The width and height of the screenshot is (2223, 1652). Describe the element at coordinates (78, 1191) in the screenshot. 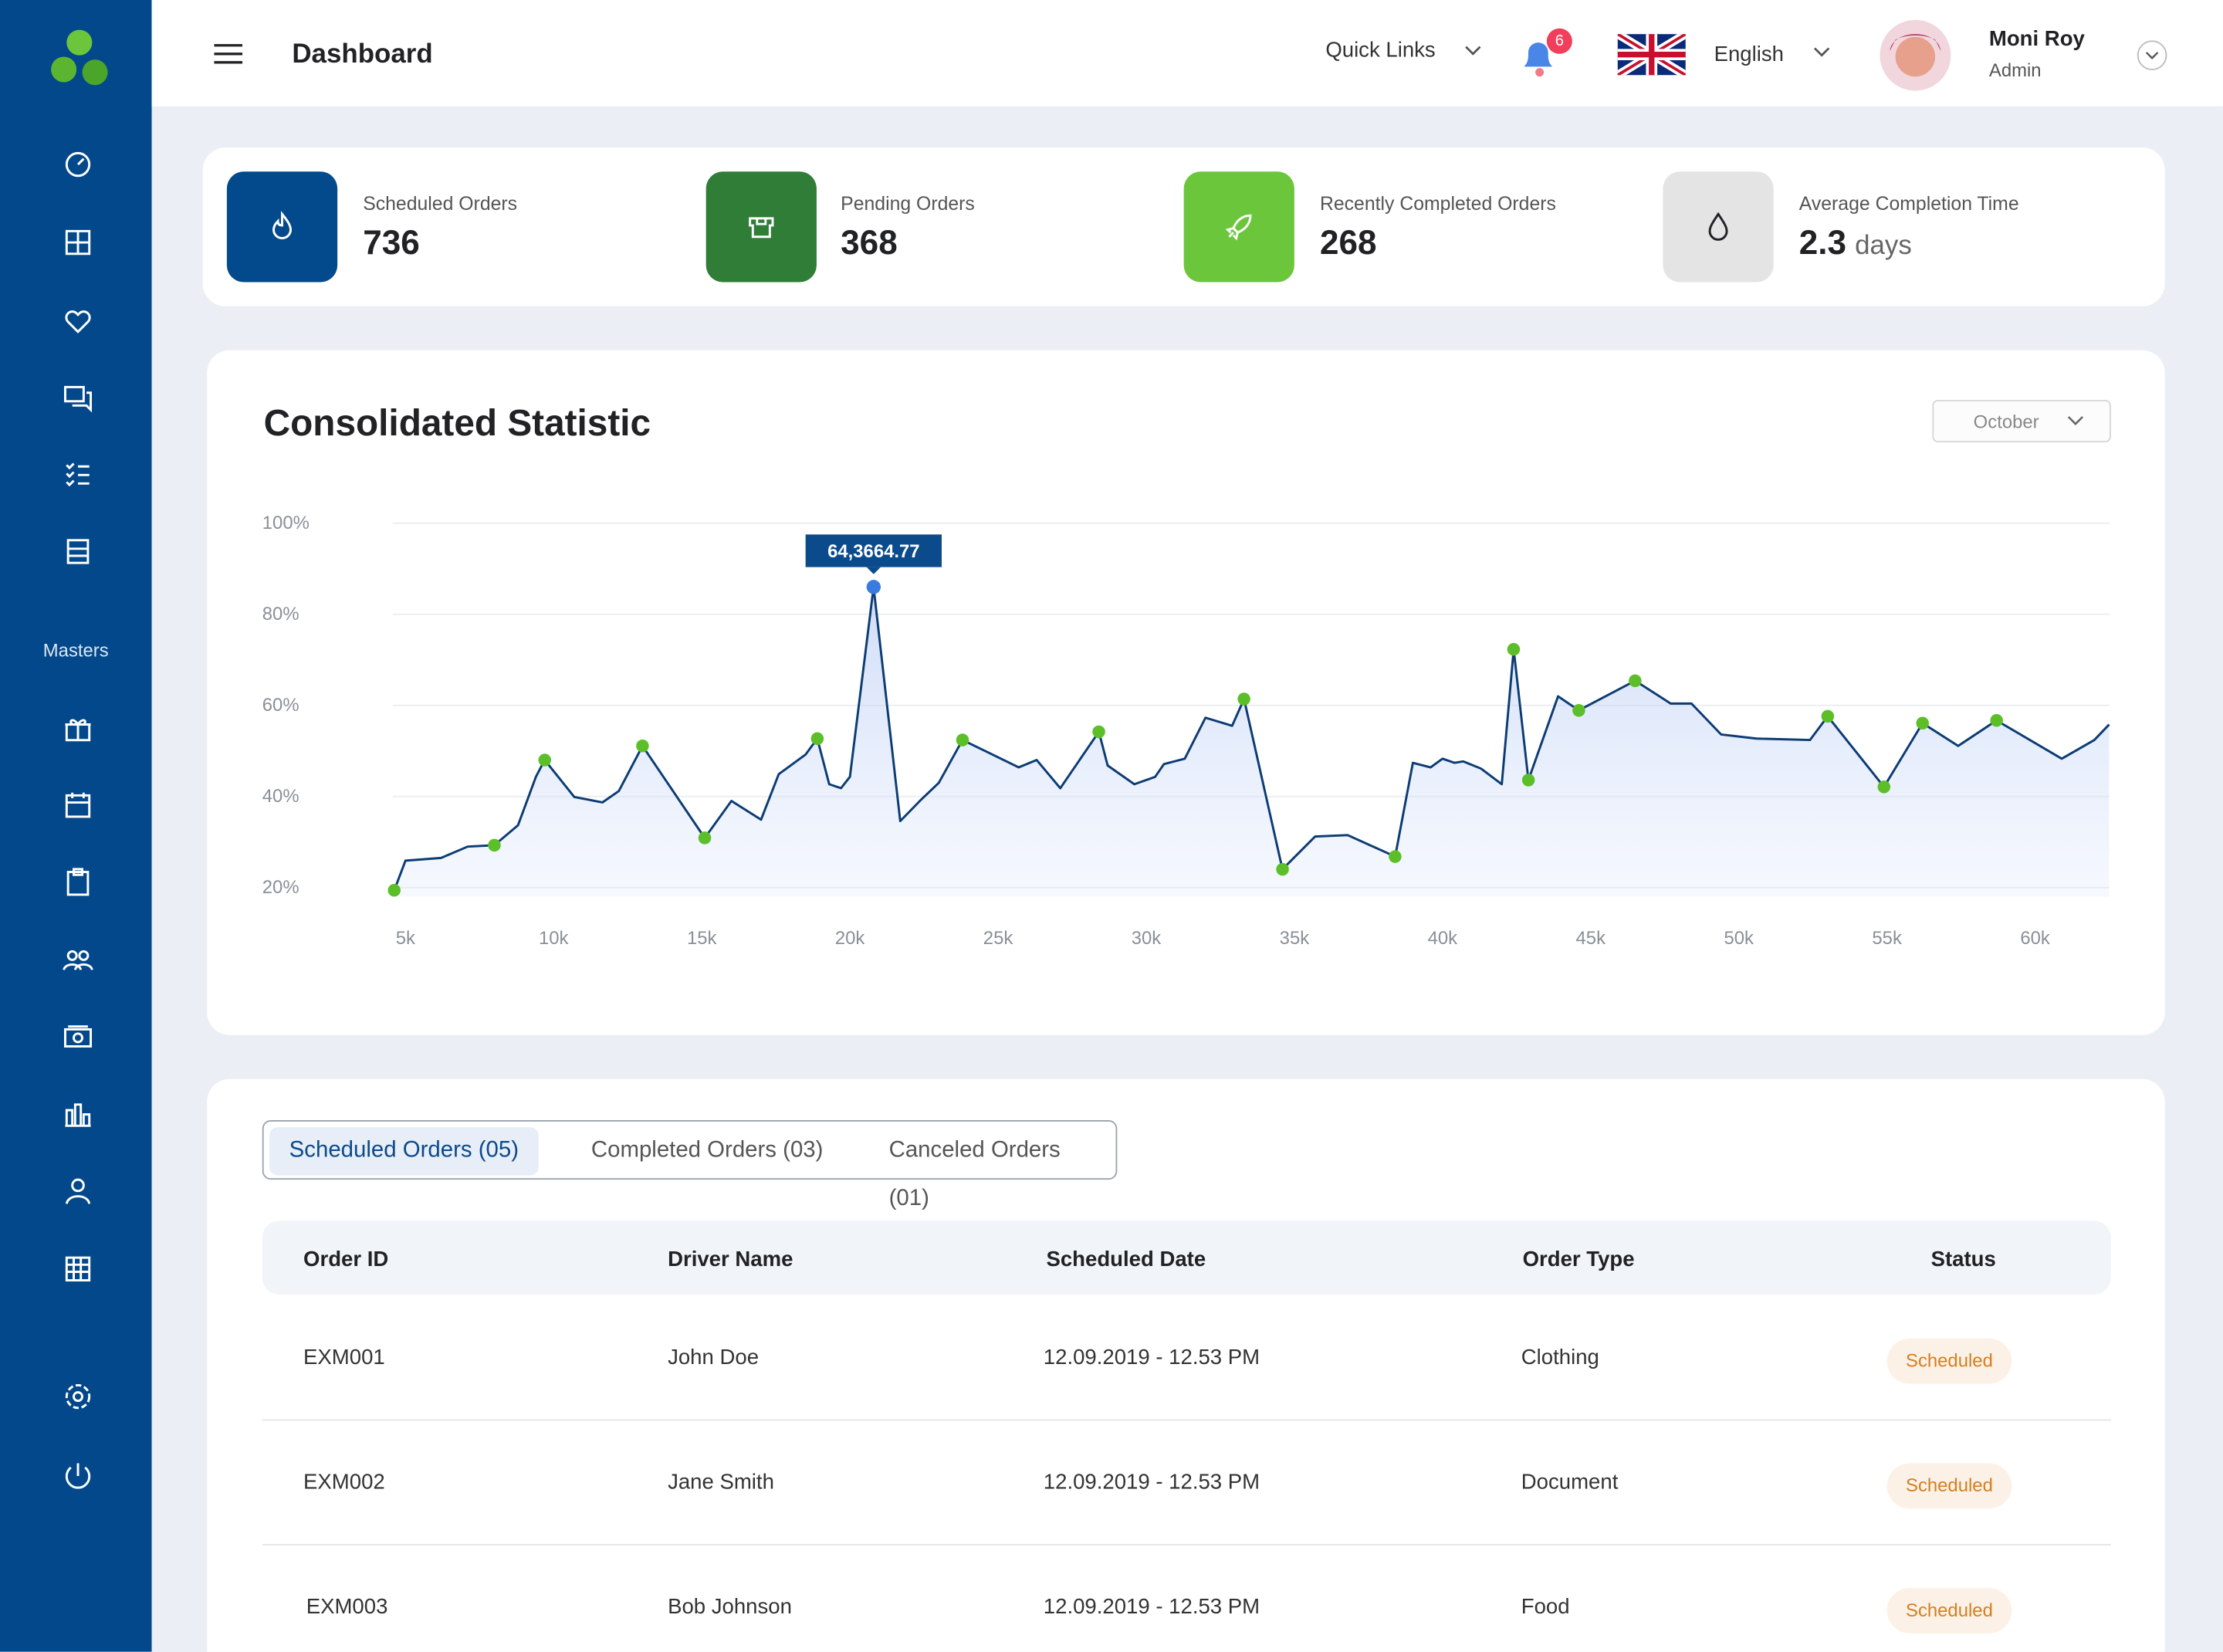

I see `nav-user` at that location.